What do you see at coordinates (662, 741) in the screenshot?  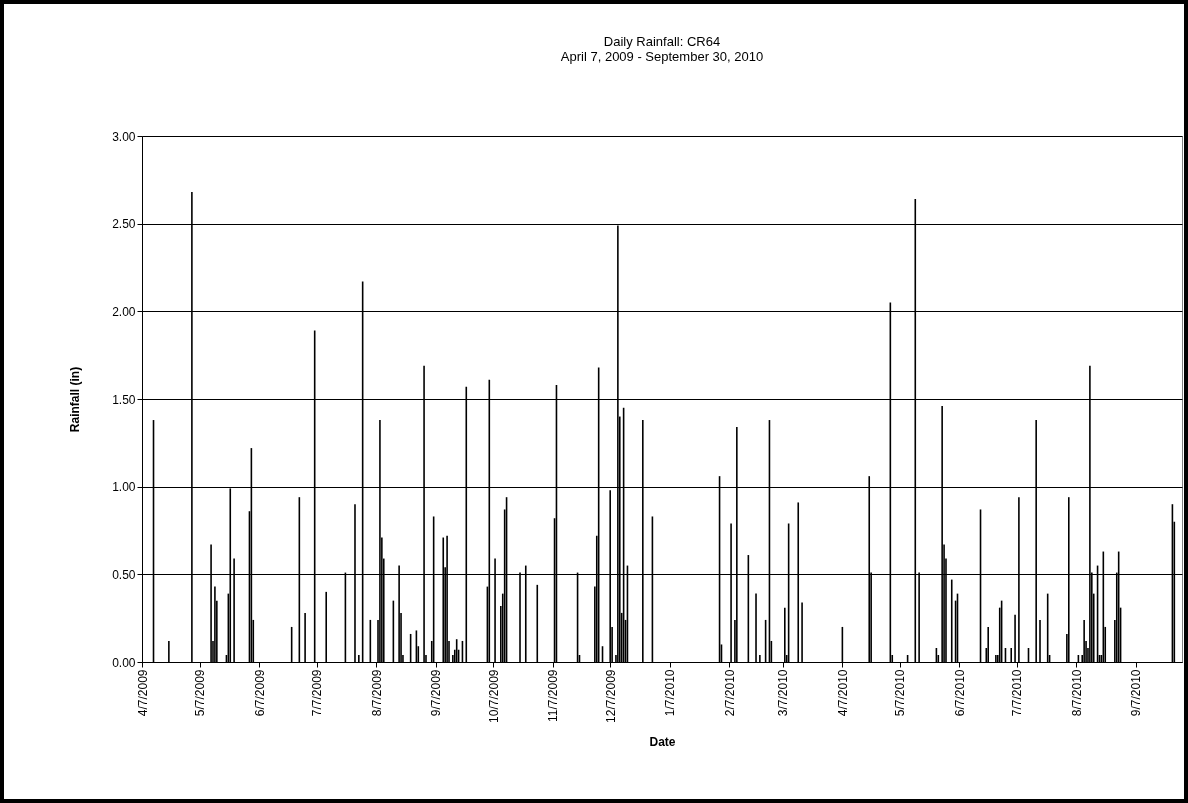 I see `x-axis-title: Date` at bounding box center [662, 741].